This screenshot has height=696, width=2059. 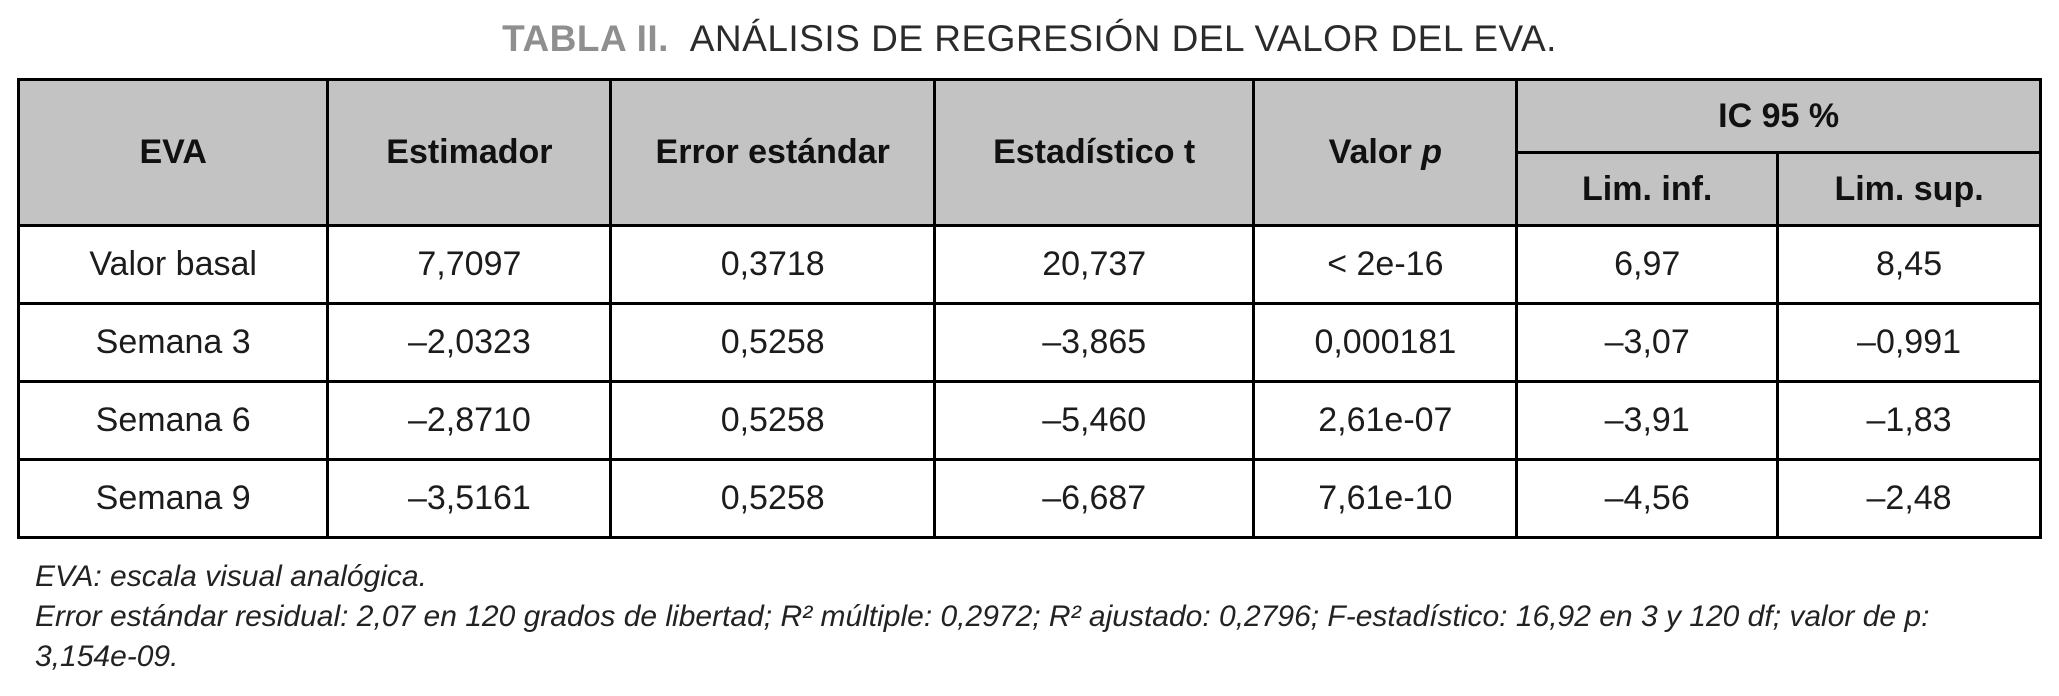 What do you see at coordinates (585, 38) in the screenshot?
I see `table-title-label: TABLA II.` at bounding box center [585, 38].